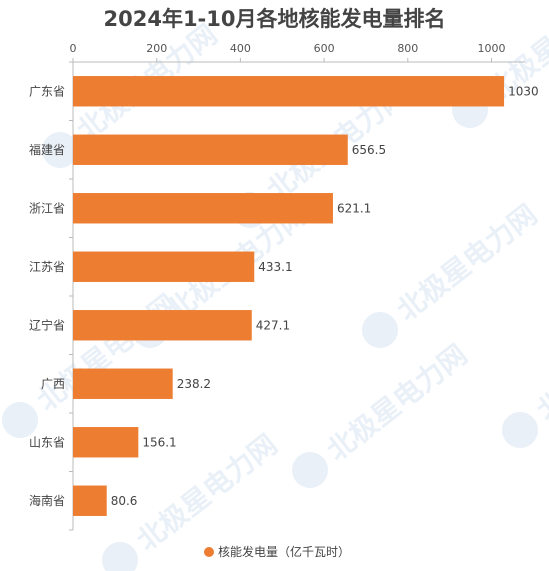 The height and width of the screenshot is (571, 549). I want to click on chart-title: 2024年1-10月各地核能发电量排名, so click(275, 19).